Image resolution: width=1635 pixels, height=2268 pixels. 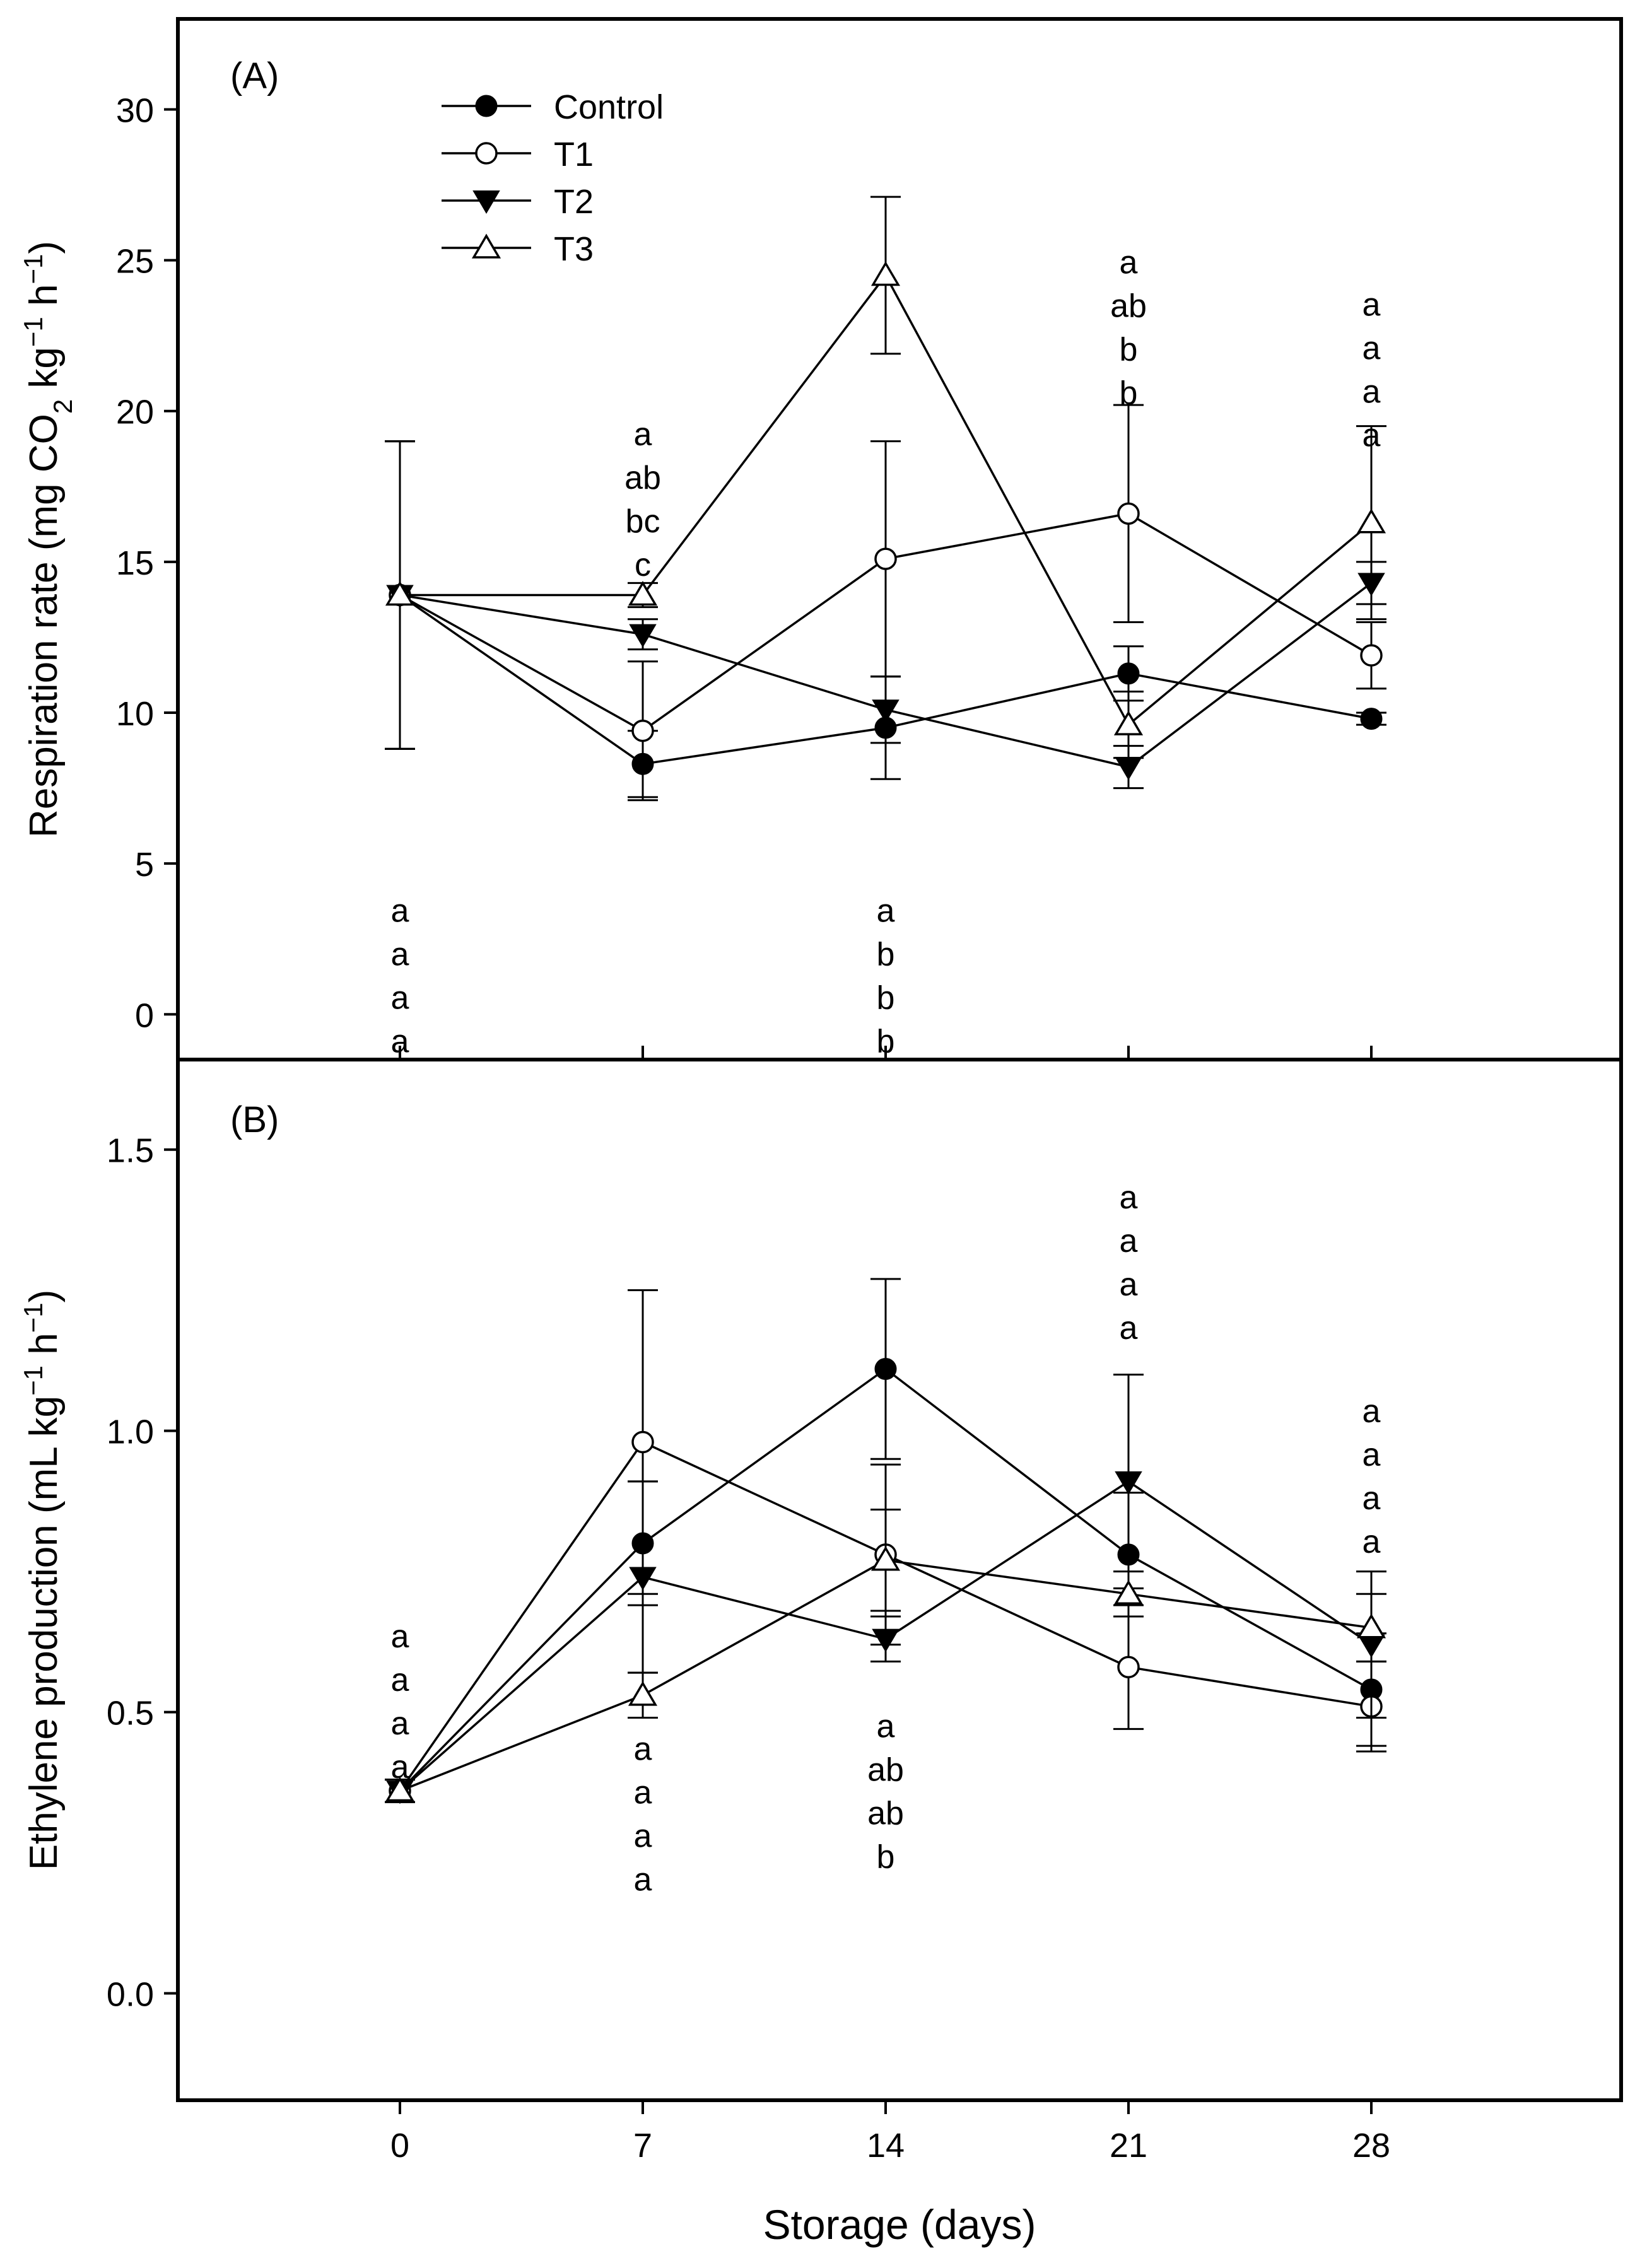 What do you see at coordinates (886, 1858) in the screenshot?
I see `panel-b-significance-letter: b` at bounding box center [886, 1858].